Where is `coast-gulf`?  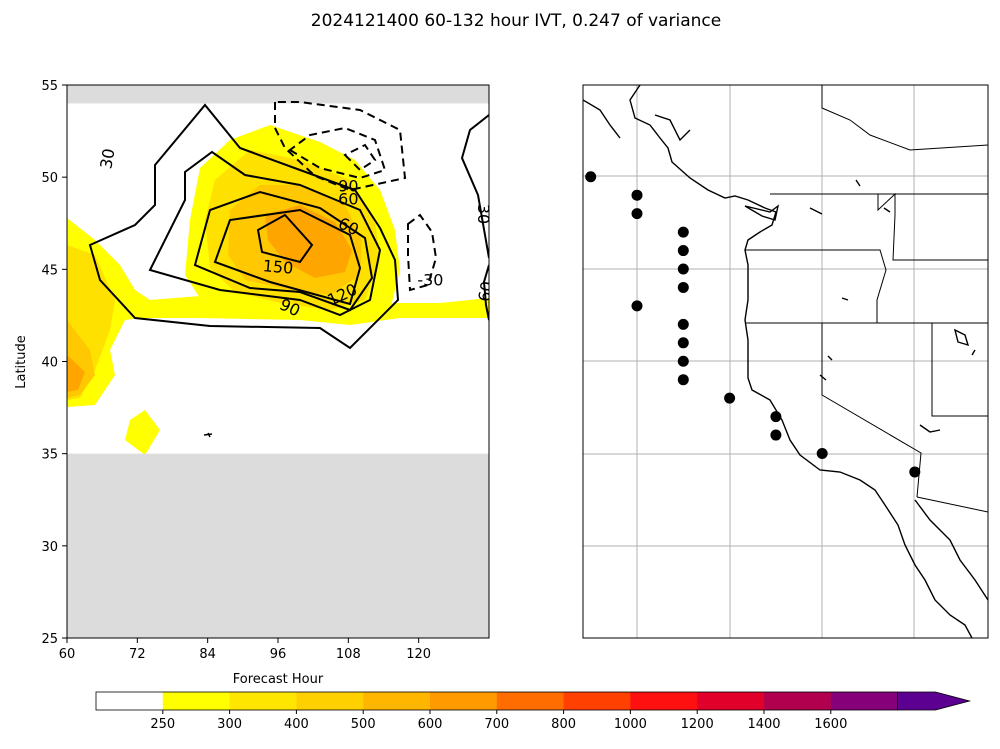
coast-gulf is located at coordinates (951, 550).